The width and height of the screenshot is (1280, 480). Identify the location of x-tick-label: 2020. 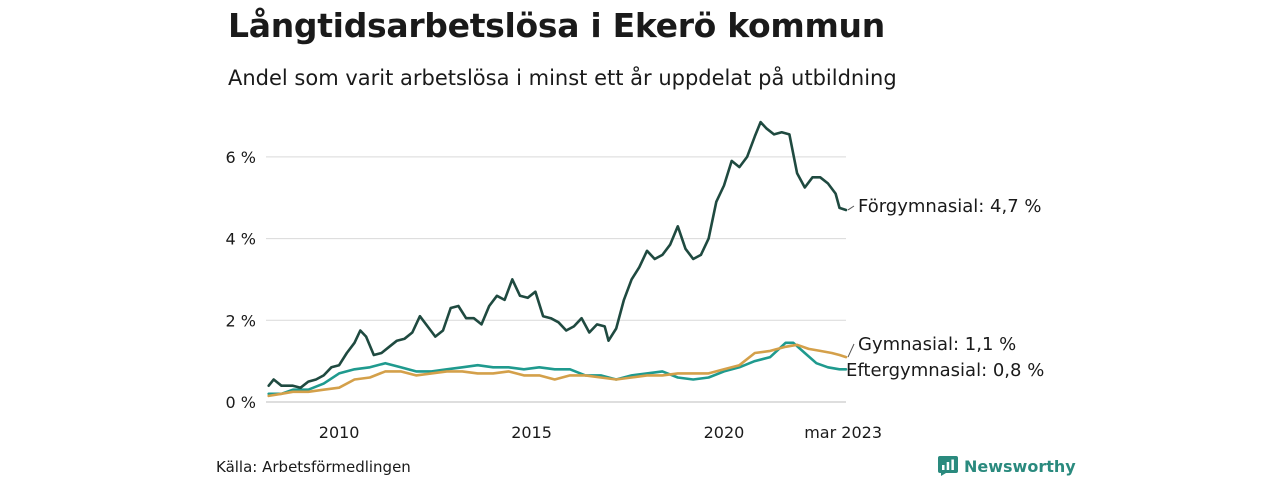
(724, 432).